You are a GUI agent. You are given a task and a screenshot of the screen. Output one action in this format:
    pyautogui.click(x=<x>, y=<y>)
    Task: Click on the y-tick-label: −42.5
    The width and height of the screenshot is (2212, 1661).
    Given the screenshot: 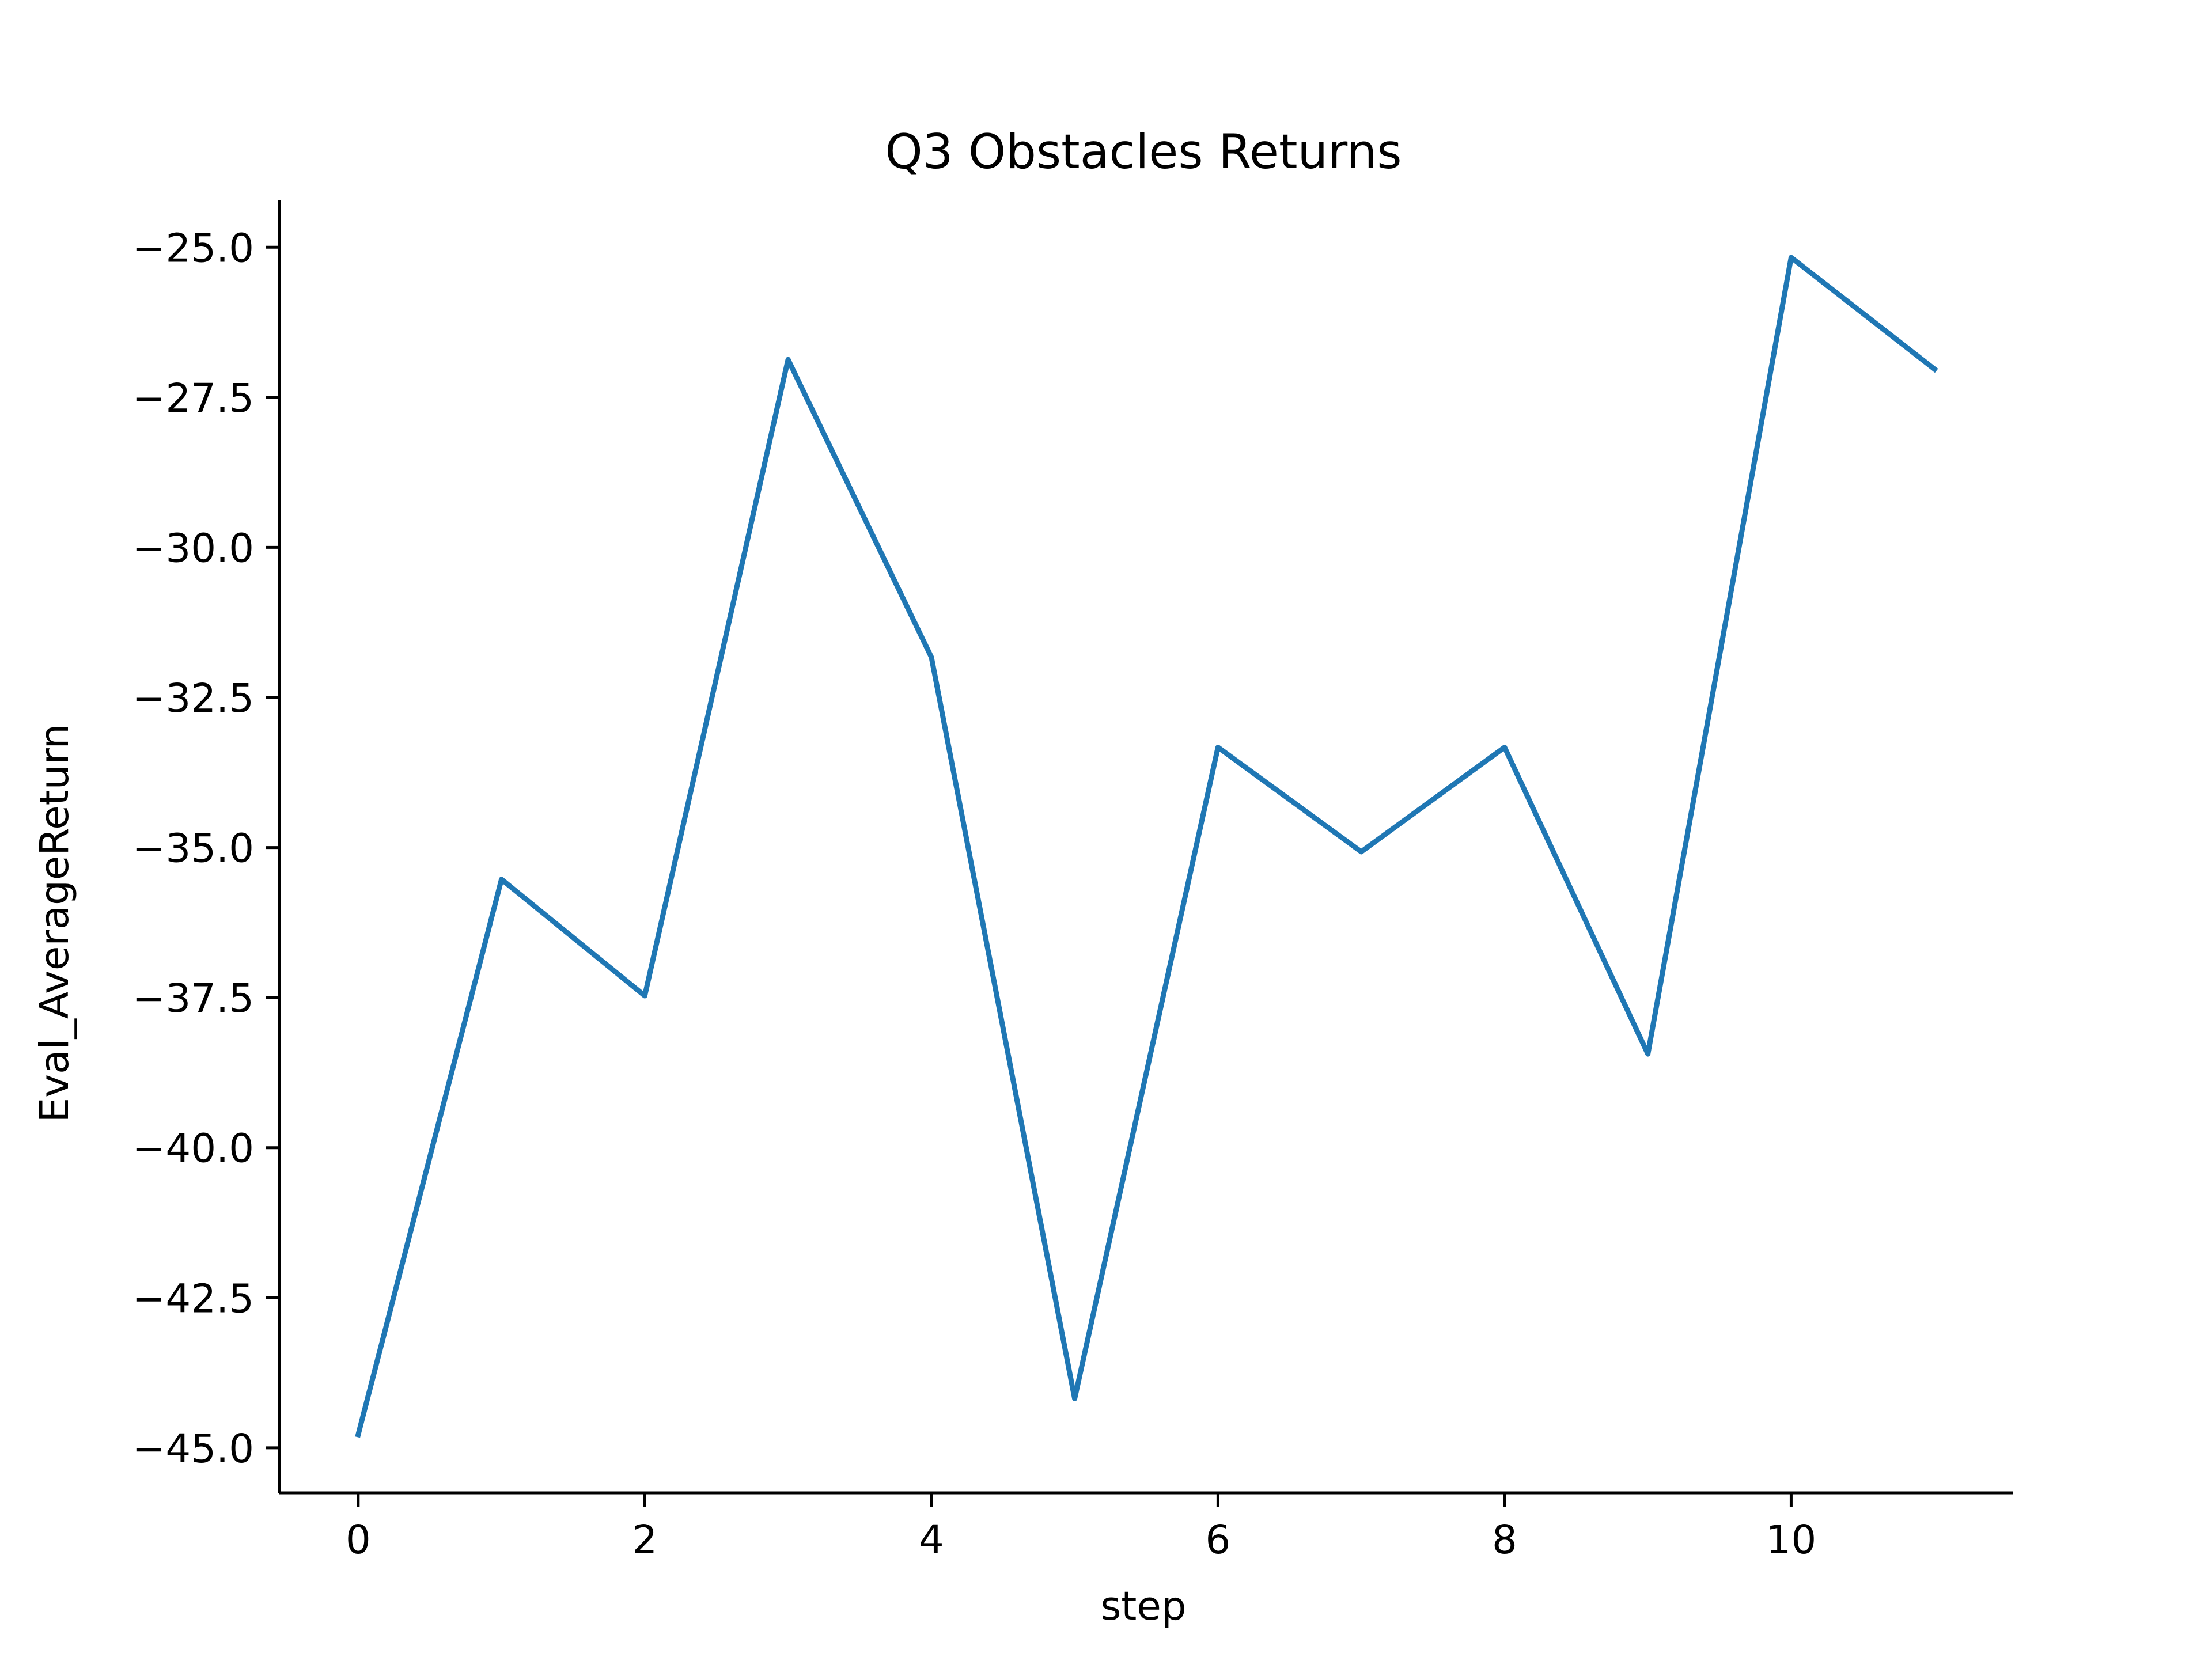 What is the action you would take?
    pyautogui.click(x=193, y=1299)
    